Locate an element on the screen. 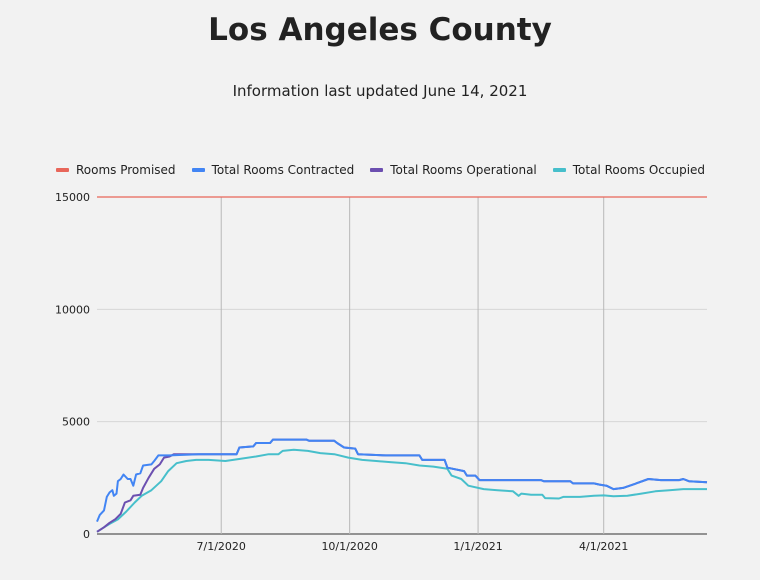  chart-subtitle: Information last updated June 14, 2021 is located at coordinates (380, 91).